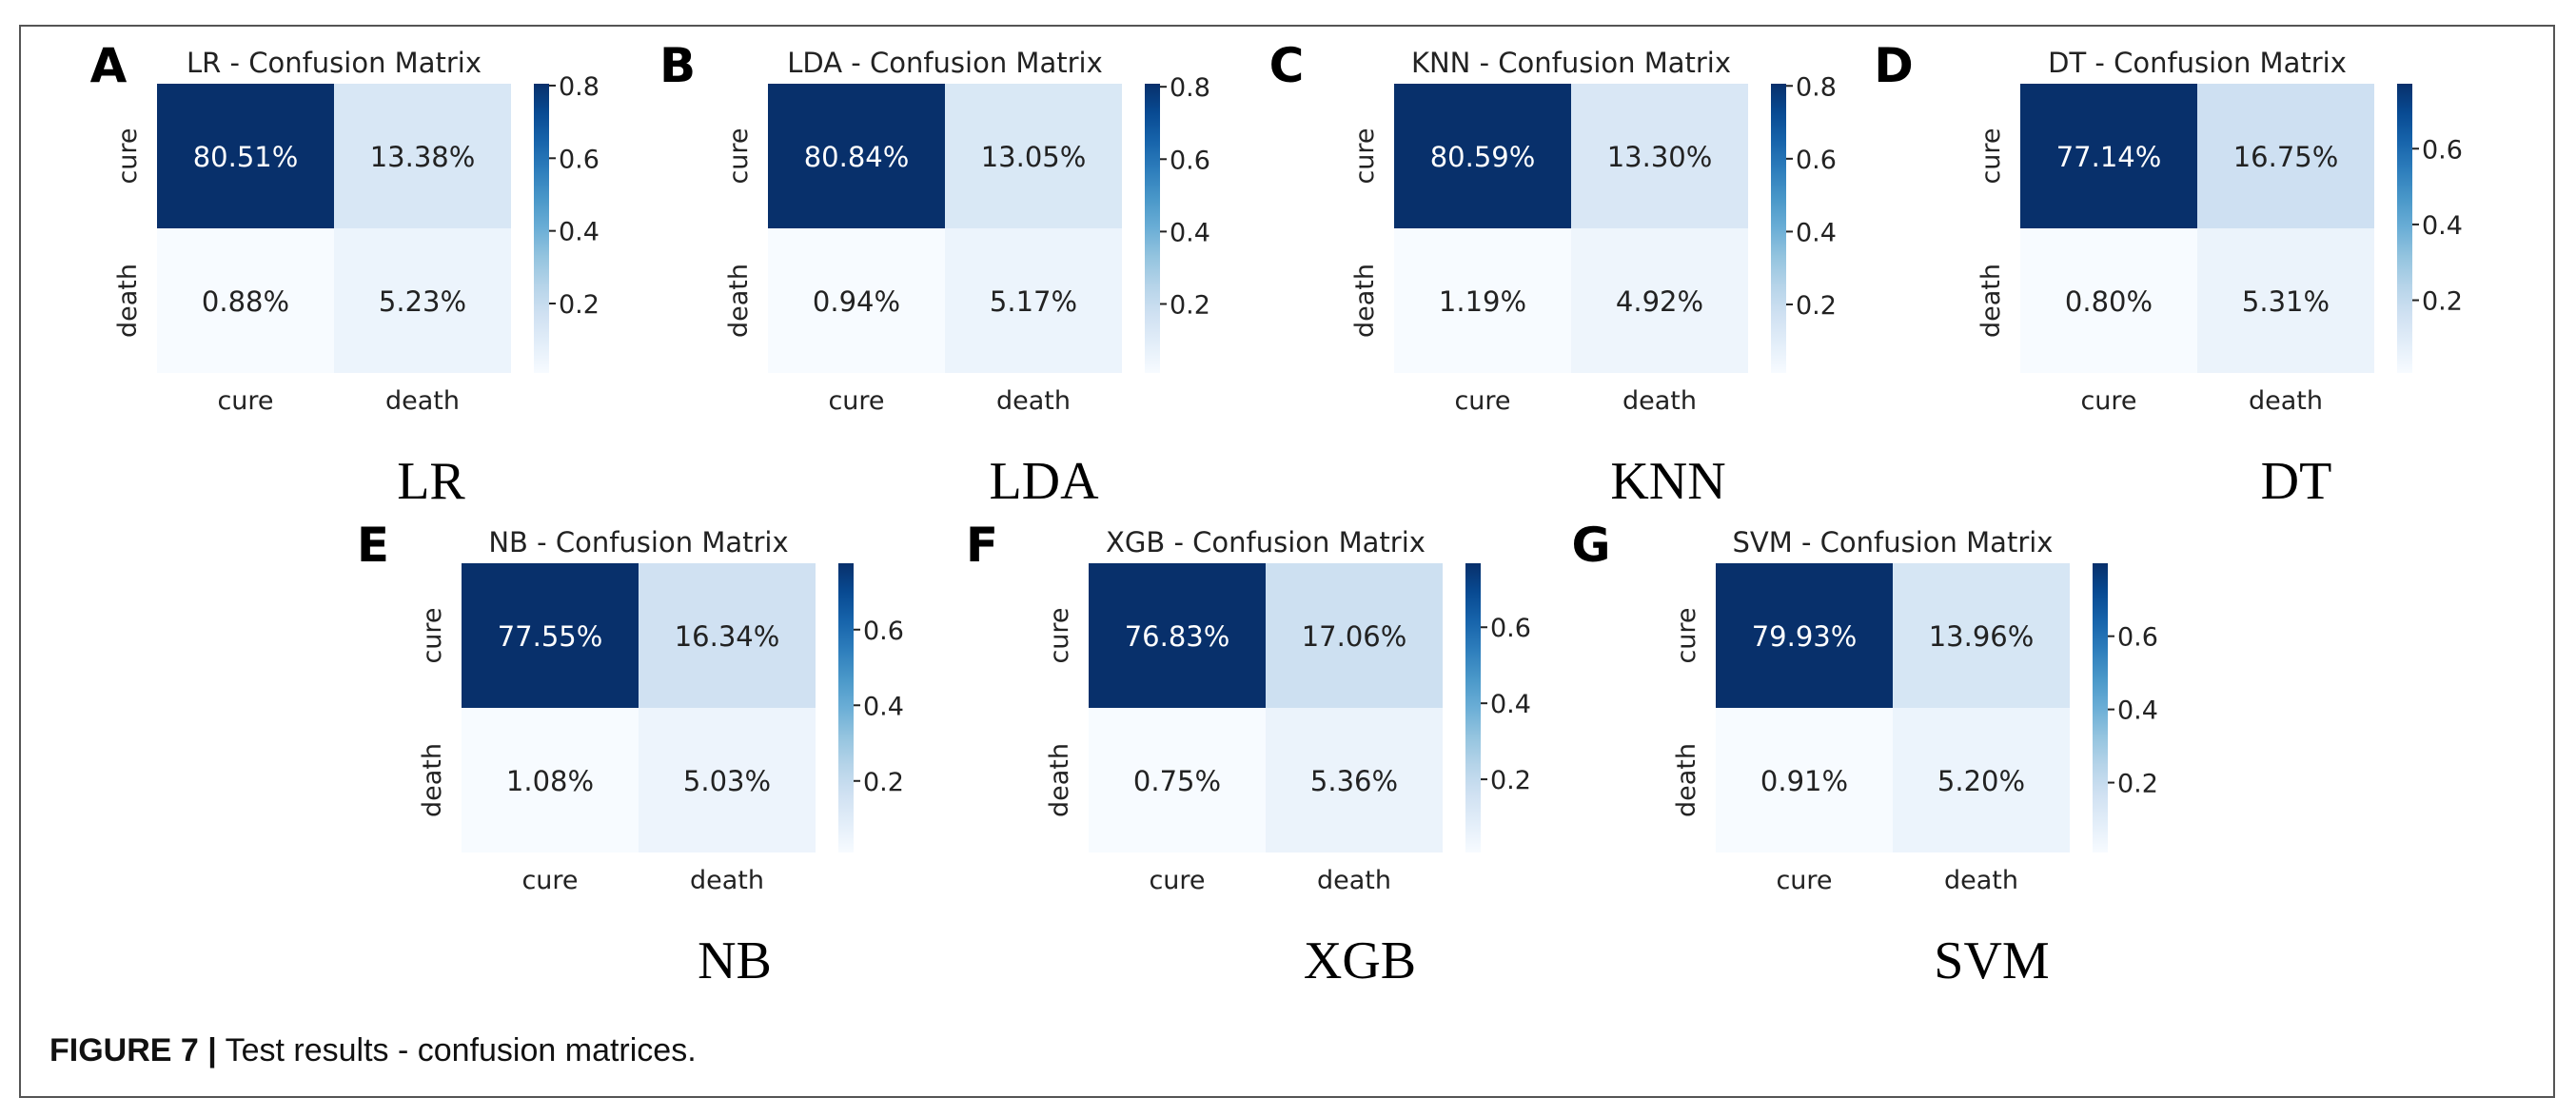  I want to click on cell-label: 13.38%, so click(423, 157).